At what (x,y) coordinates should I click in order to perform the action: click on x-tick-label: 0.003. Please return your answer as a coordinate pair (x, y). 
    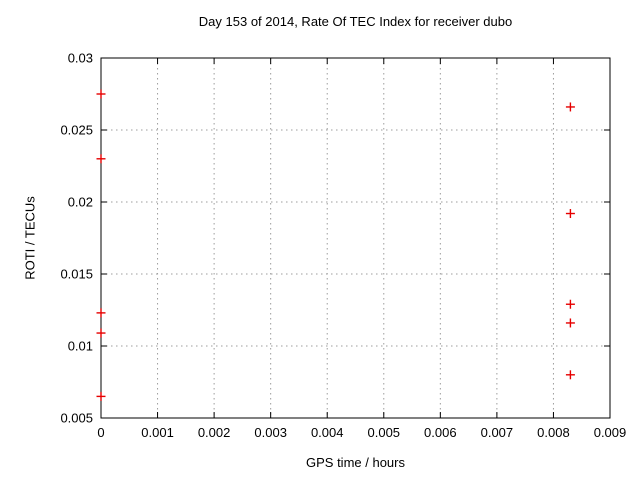
    Looking at the image, I should click on (270, 432).